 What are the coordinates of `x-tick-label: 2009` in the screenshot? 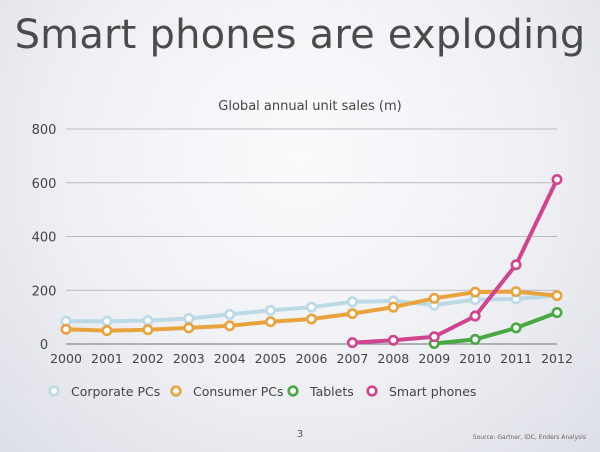 It's located at (434, 358).